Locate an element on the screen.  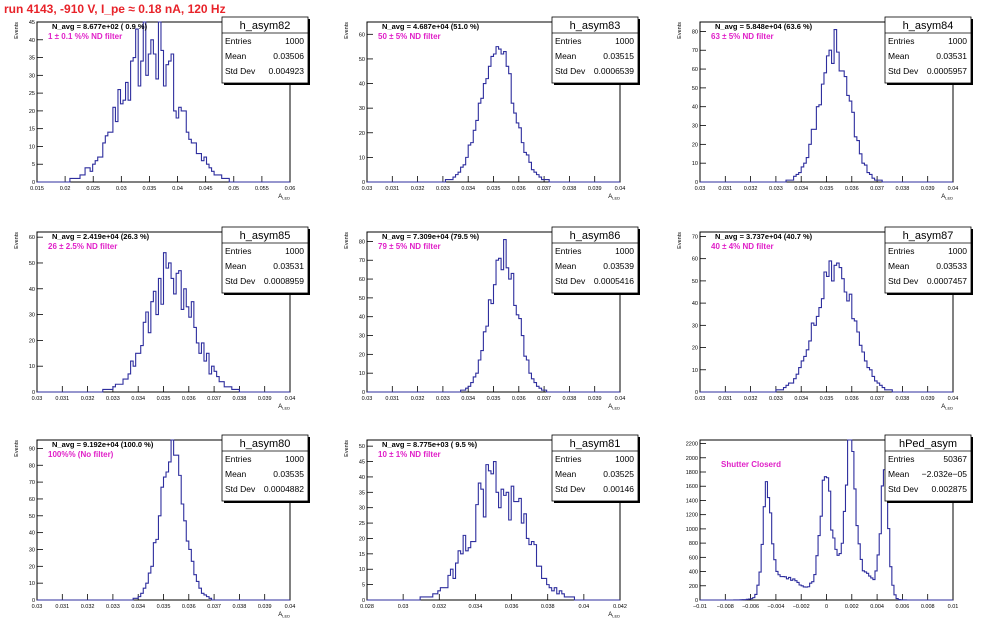
stats-value: 0.004923 is located at coordinates (287, 71).